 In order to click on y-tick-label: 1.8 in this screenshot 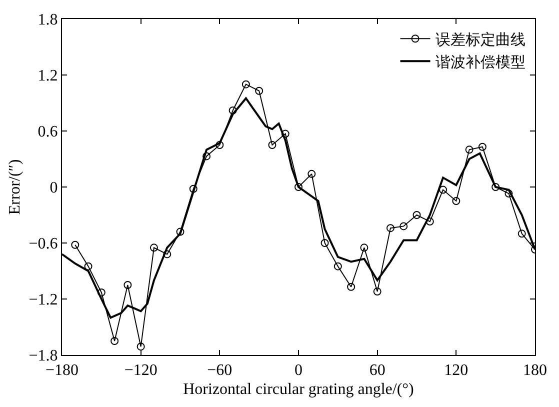, I will do `click(48, 20)`.